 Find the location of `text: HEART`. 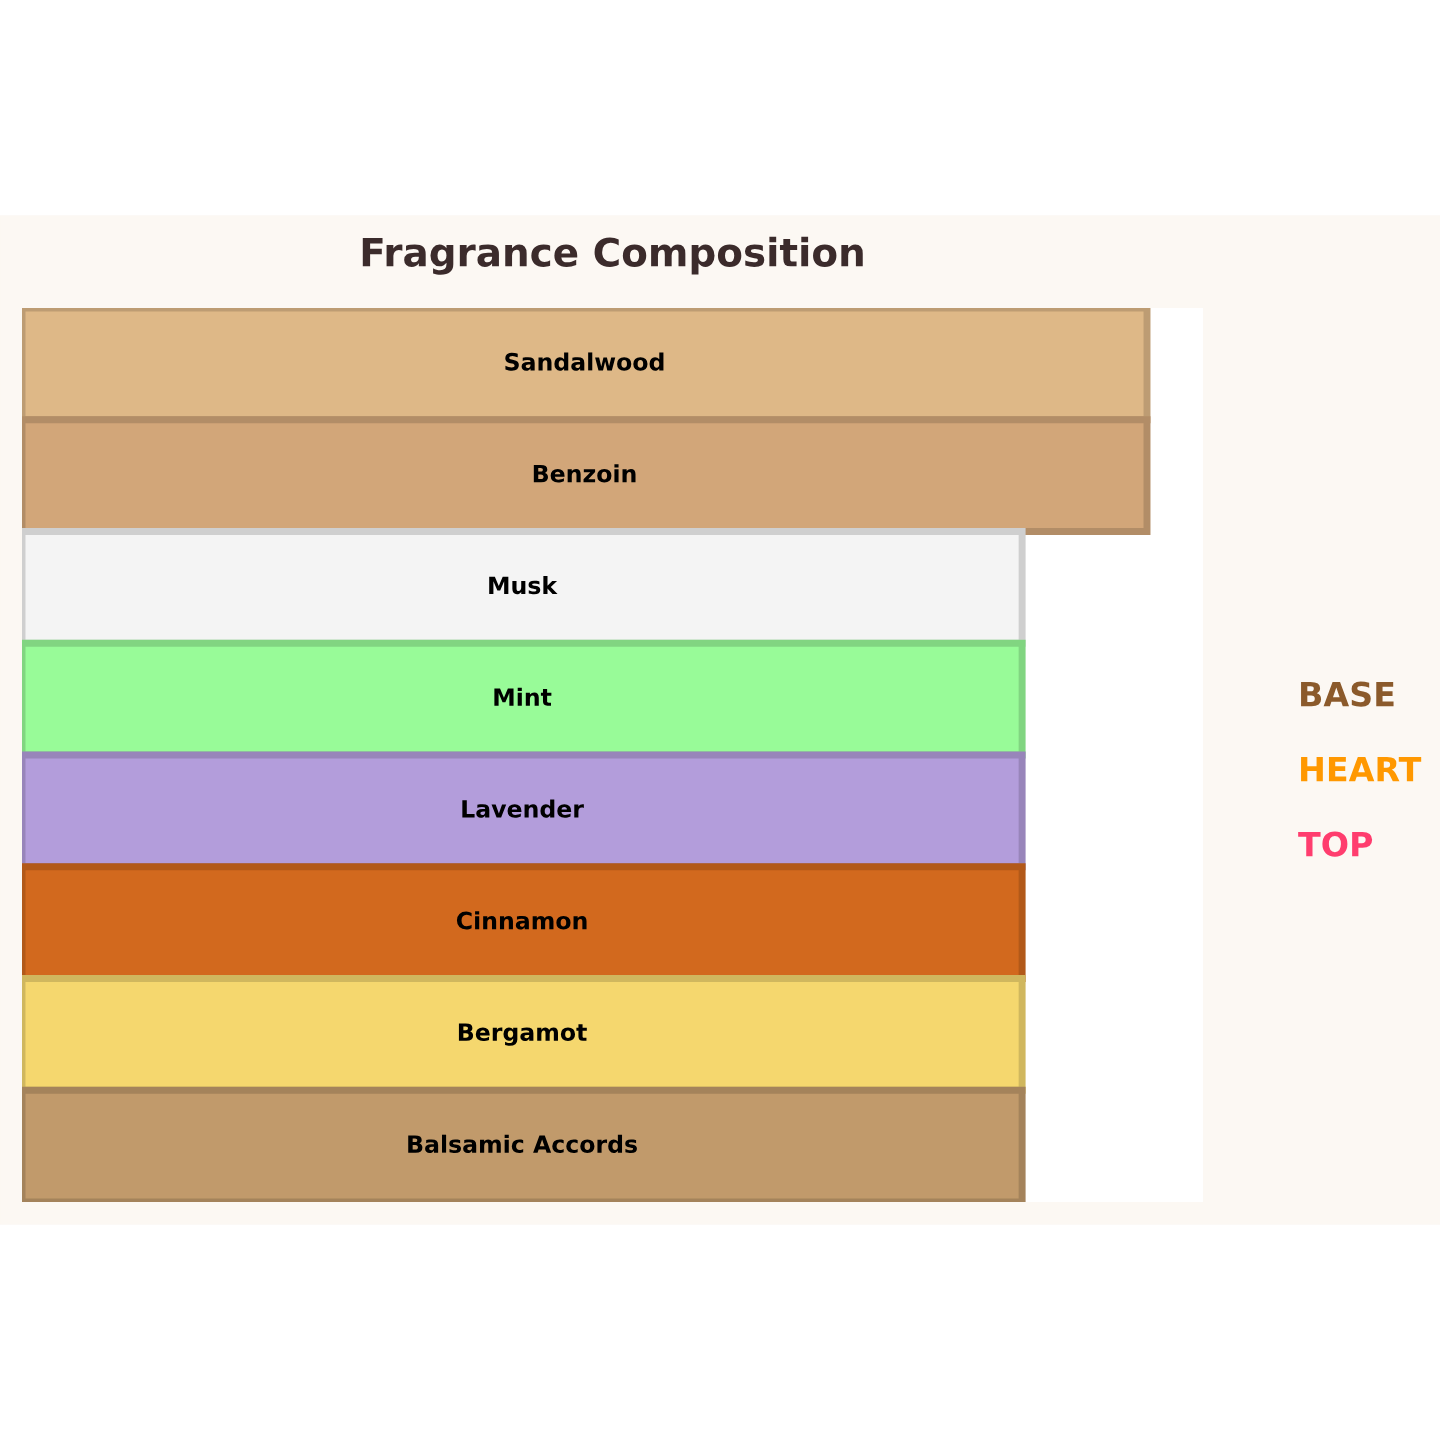

text: HEART is located at coordinates (1361, 769).